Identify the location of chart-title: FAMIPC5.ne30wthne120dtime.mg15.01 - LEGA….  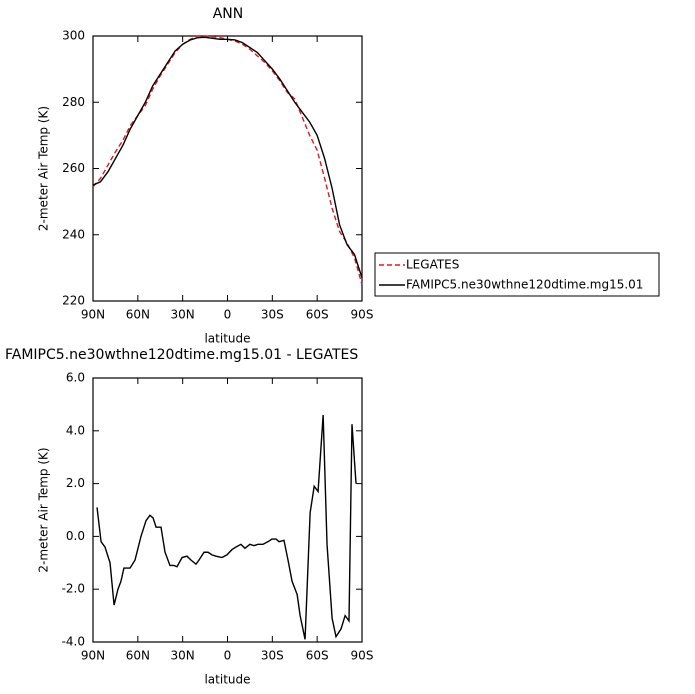
(181, 355).